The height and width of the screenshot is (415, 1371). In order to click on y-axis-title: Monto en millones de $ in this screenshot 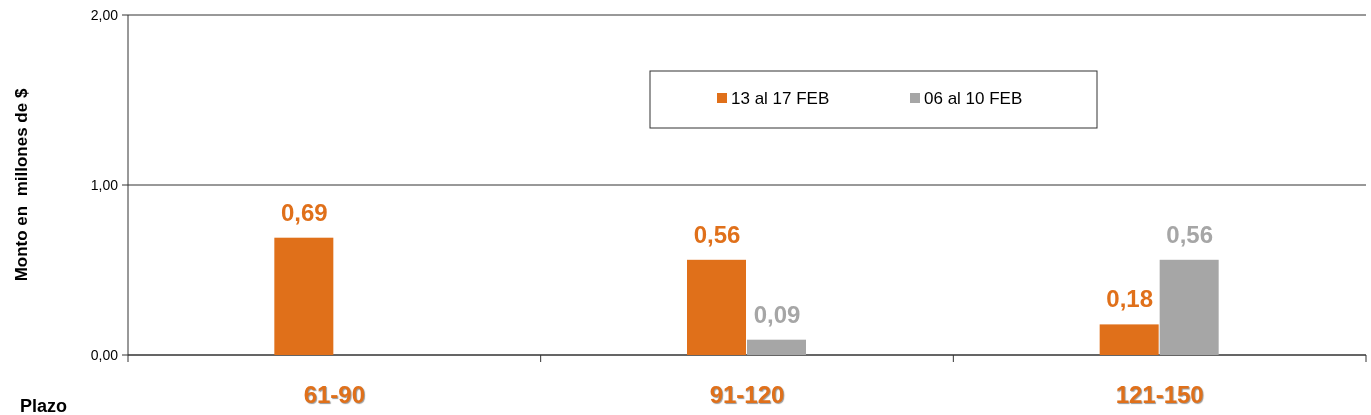, I will do `click(21, 185)`.